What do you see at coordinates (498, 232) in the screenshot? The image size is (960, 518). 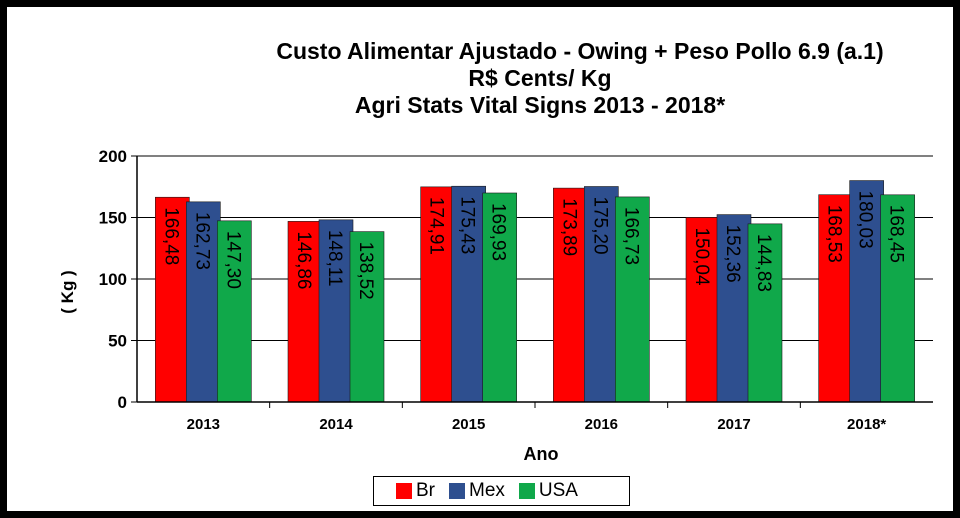 I see `data-label: 169,93` at bounding box center [498, 232].